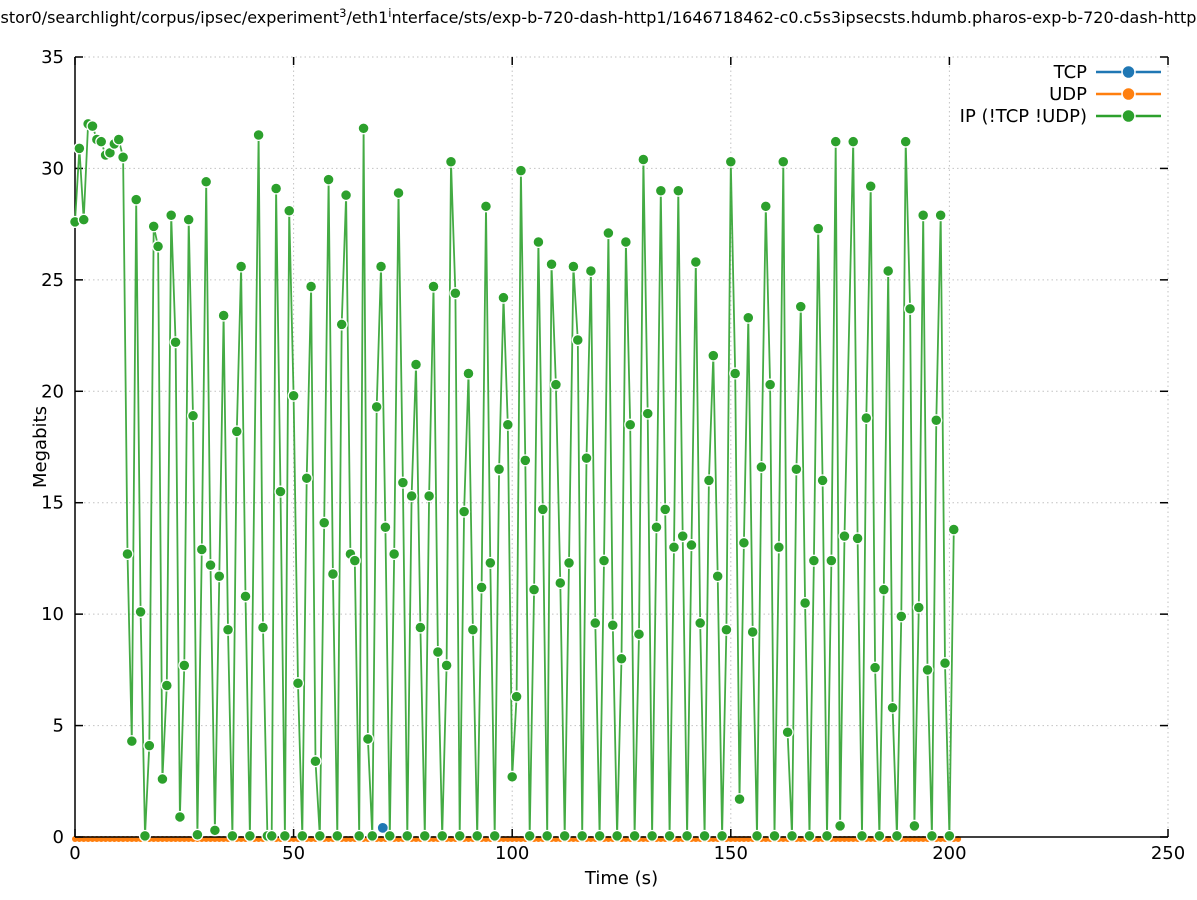  I want to click on legend-label: TCP, so click(1070, 72).